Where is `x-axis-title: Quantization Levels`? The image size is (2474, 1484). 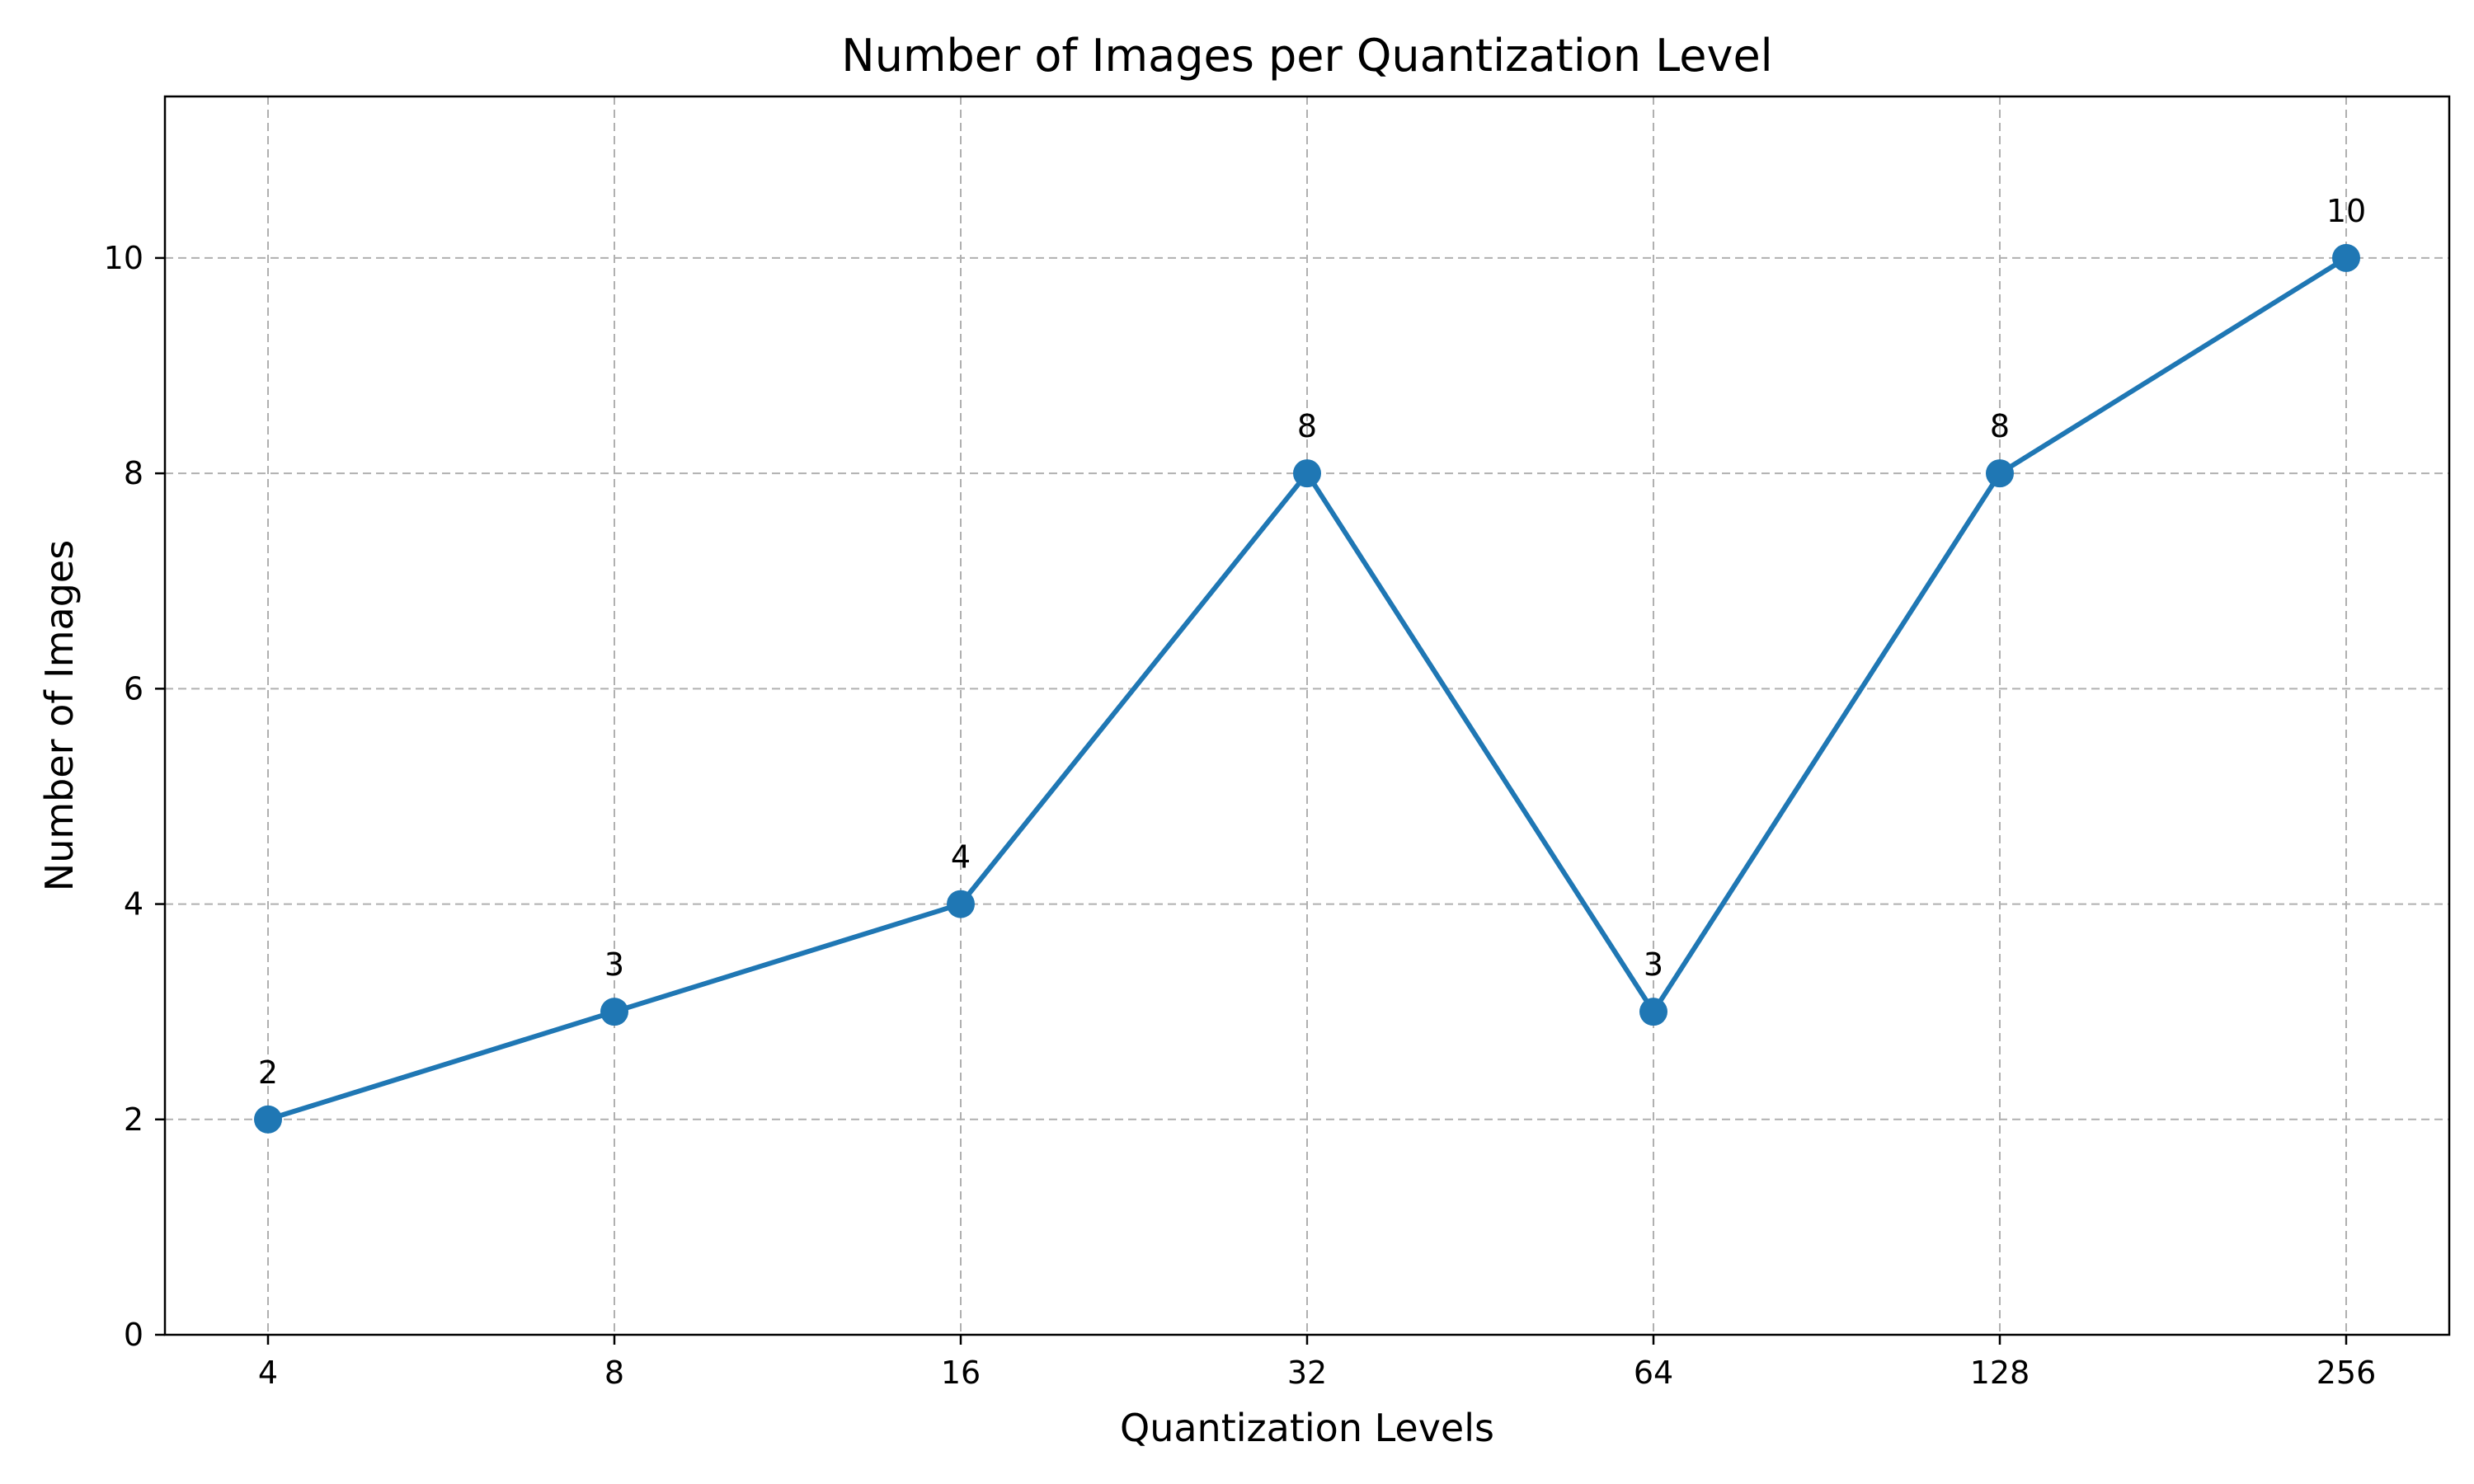 x-axis-title: Quantization Levels is located at coordinates (1307, 1428).